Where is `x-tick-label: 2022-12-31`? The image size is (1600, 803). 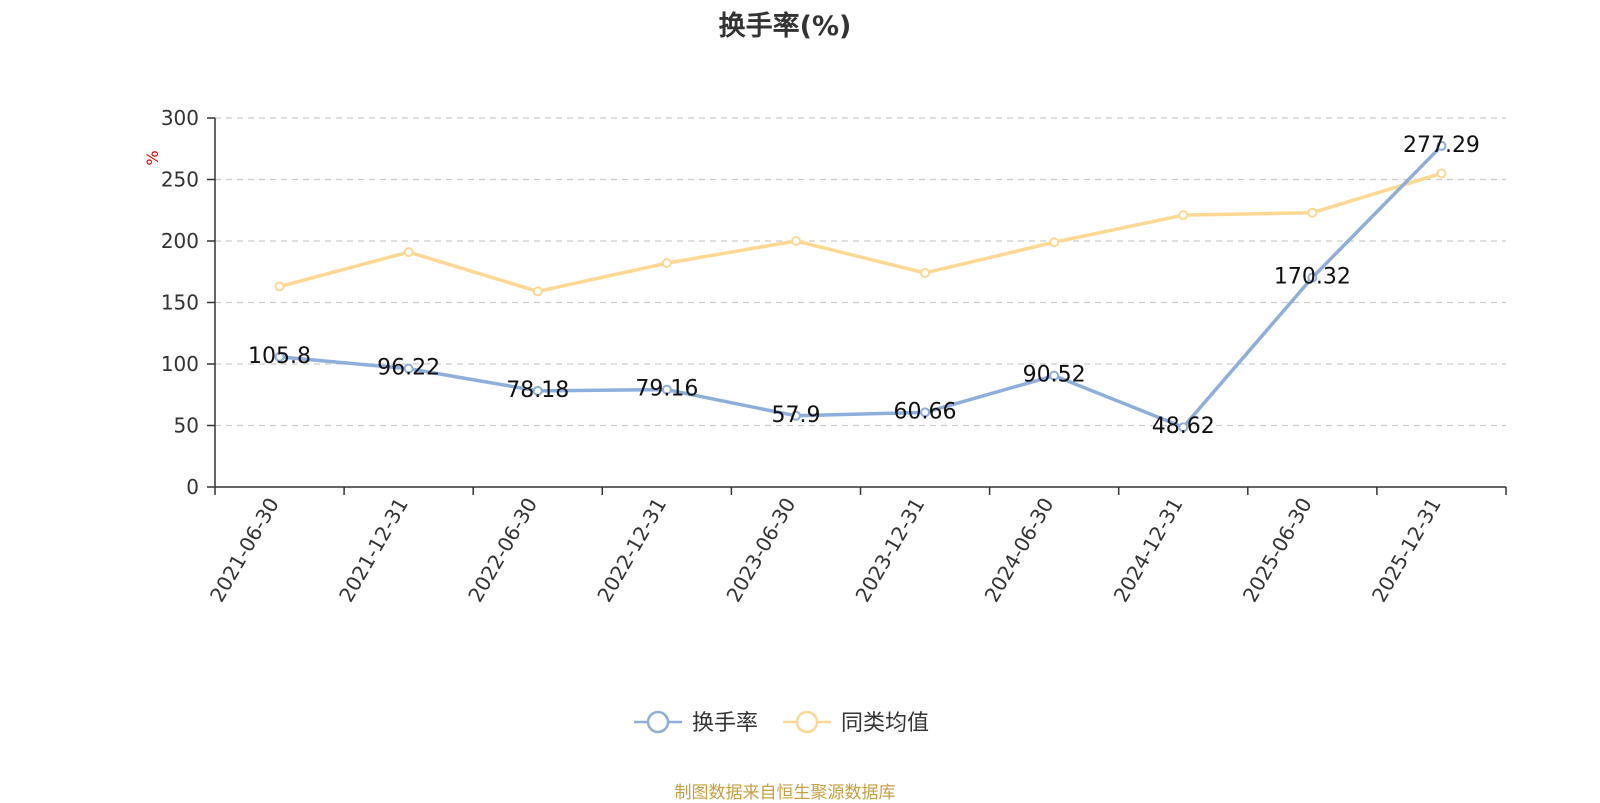
x-tick-label: 2022-12-31 is located at coordinates (631, 550).